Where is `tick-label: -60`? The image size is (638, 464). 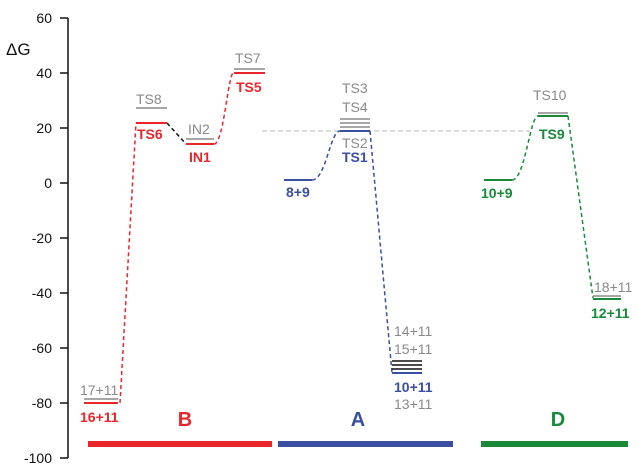 tick-label: -60 is located at coordinates (42, 348).